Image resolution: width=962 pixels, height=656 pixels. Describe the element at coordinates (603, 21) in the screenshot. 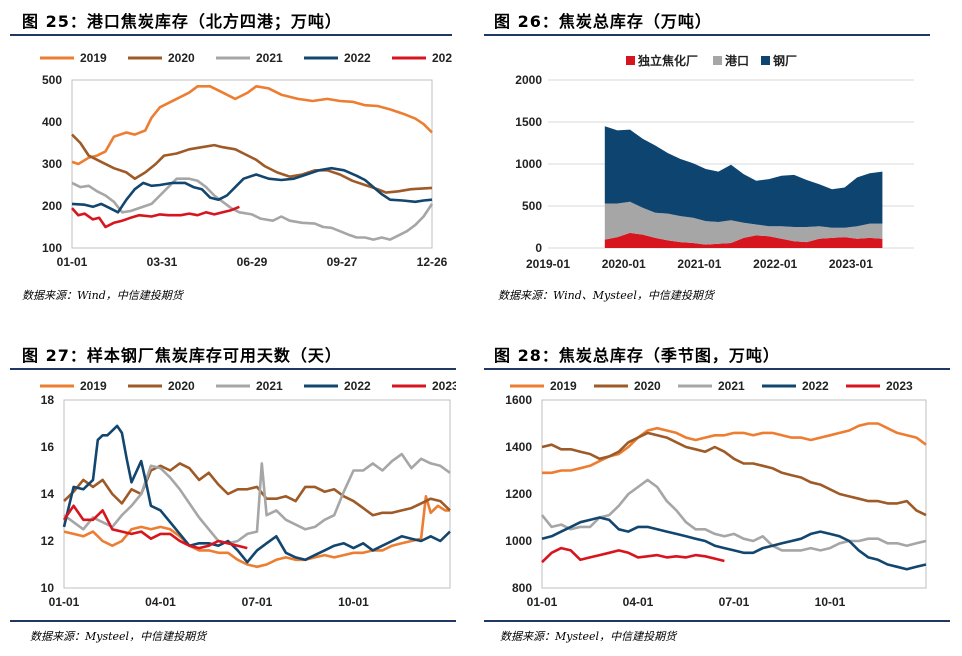

I see `panel-title: 图 26：焦炭总库存（万吨）` at that location.